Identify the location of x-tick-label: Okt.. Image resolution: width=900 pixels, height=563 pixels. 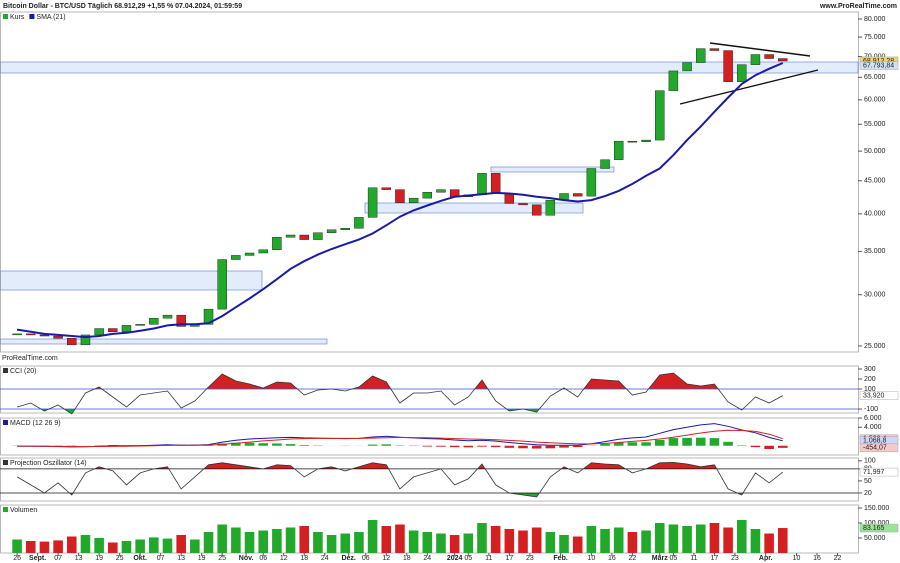
(140, 558).